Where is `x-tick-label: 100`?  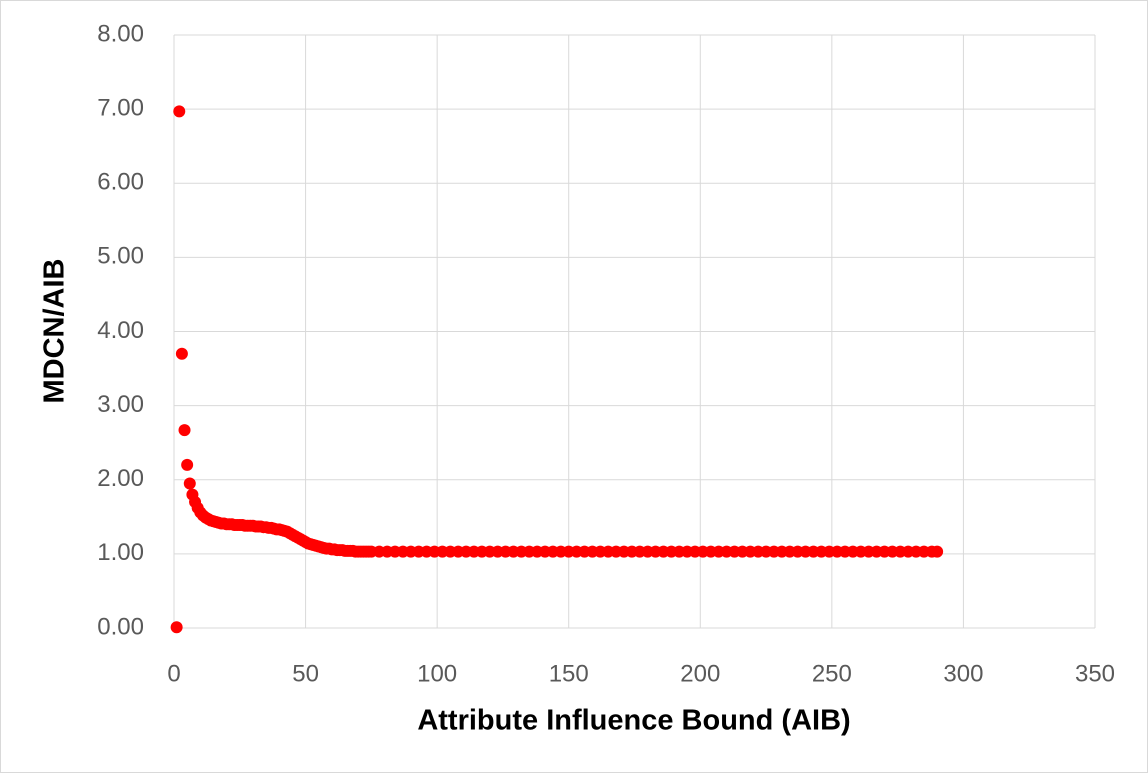 x-tick-label: 100 is located at coordinates (437, 673).